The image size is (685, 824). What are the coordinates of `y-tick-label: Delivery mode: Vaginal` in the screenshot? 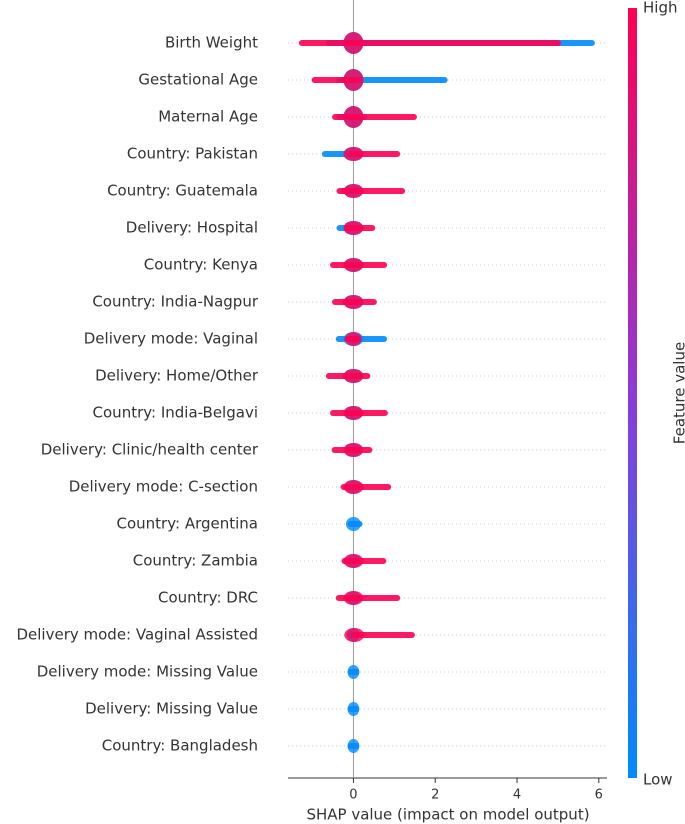 It's located at (171, 339).